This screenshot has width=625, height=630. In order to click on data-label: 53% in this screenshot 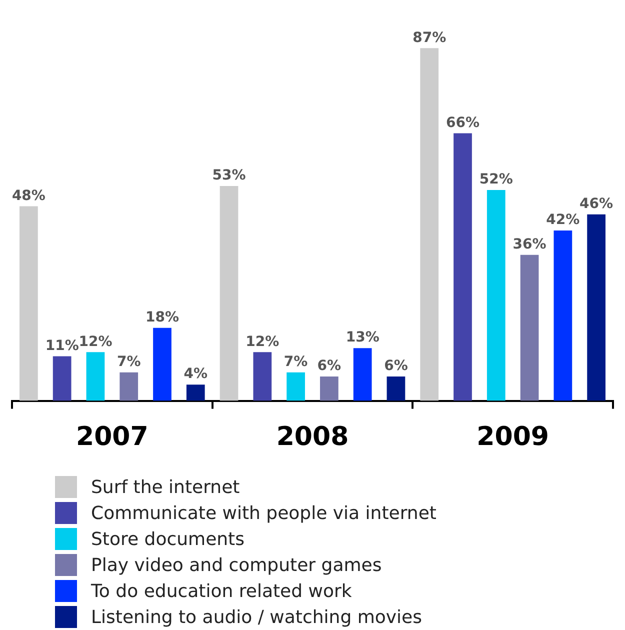, I will do `click(229, 176)`.